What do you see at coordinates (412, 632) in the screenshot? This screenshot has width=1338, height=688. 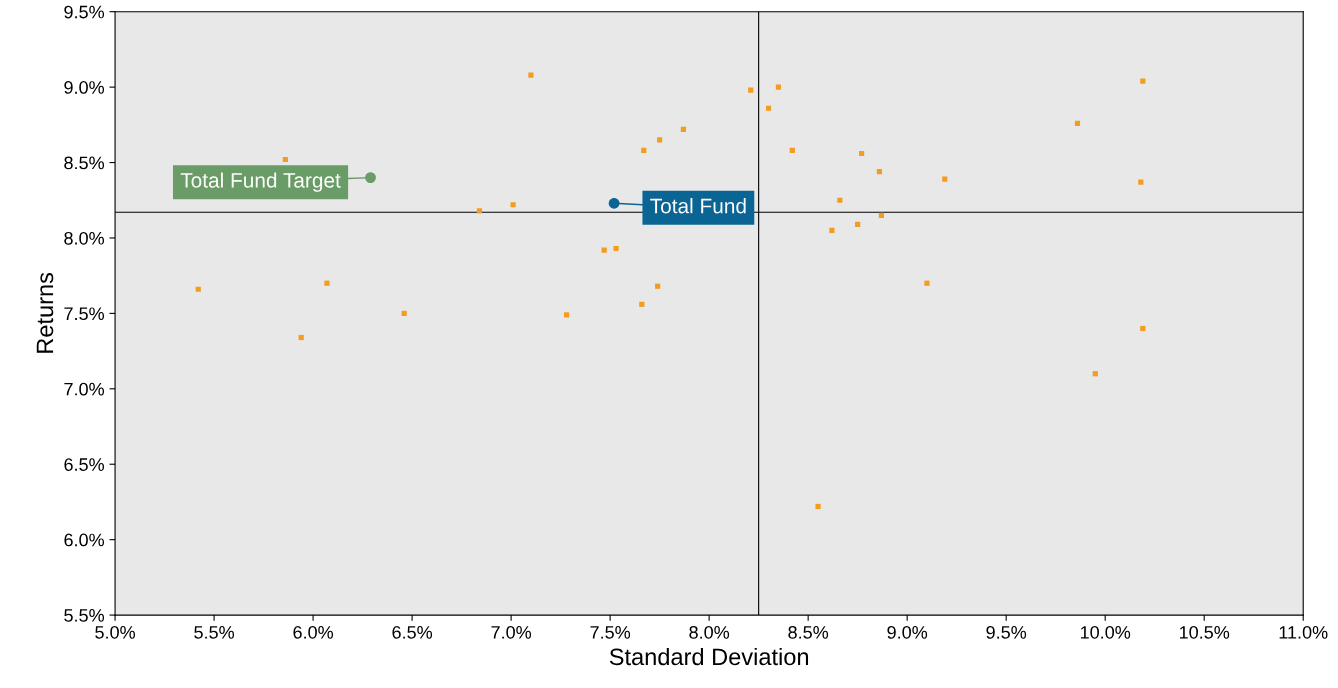 I see `x-tick-label: 6.5%` at bounding box center [412, 632].